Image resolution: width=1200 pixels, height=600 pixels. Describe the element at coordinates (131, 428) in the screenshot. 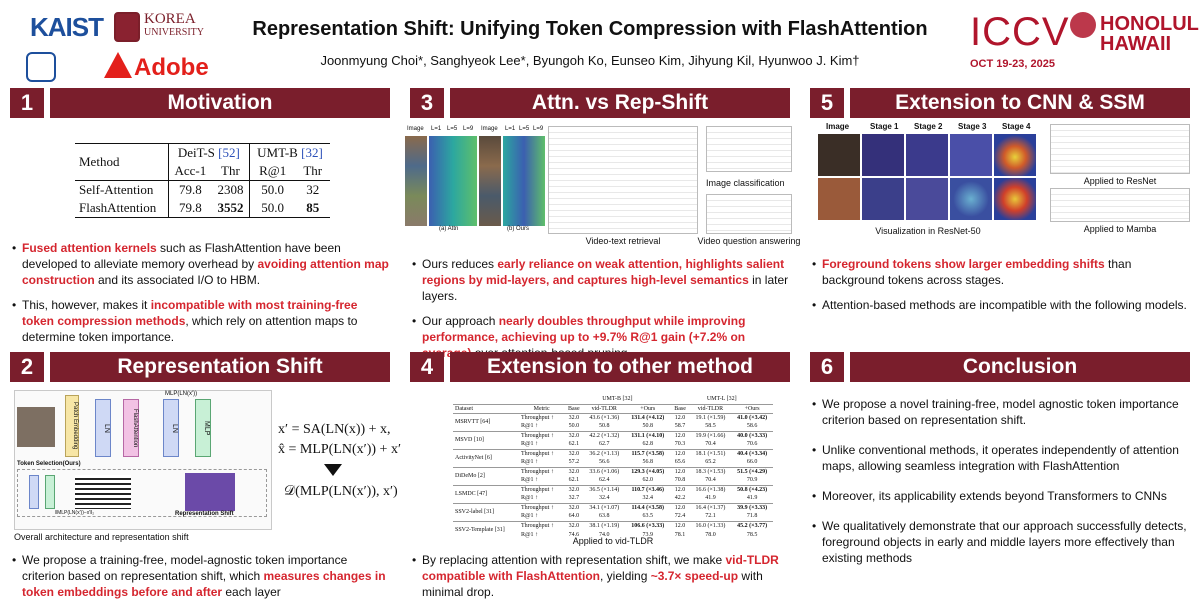

I see `flashattention-block: FlashAttention` at that location.